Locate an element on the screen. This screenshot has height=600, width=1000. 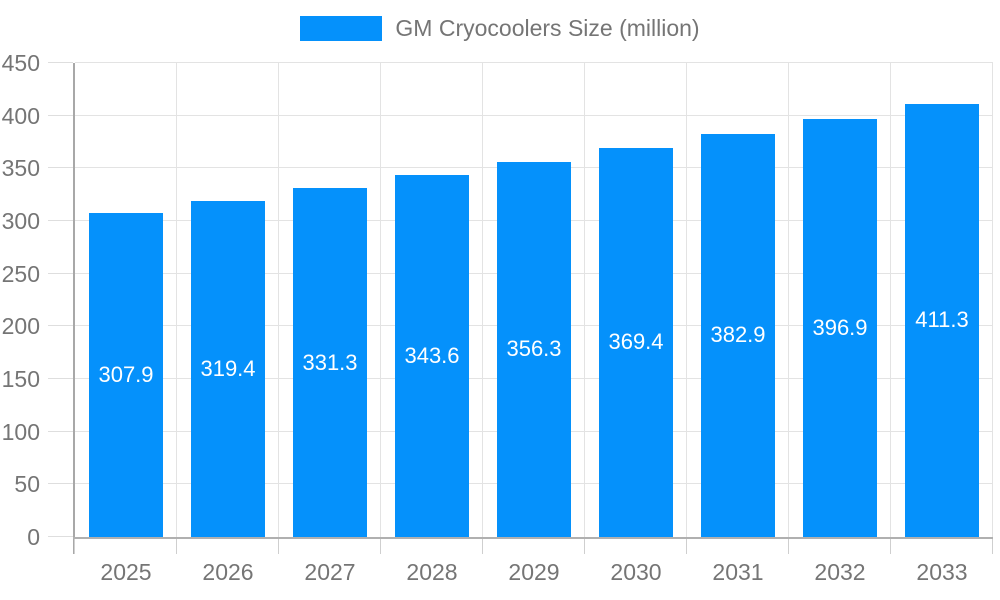
bar: 382.9 is located at coordinates (738, 335).